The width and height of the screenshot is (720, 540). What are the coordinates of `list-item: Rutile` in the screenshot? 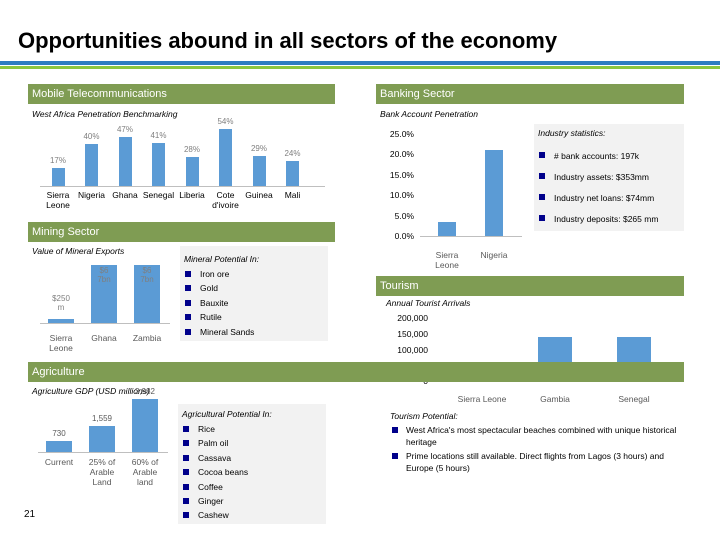 It's located at (219, 317).